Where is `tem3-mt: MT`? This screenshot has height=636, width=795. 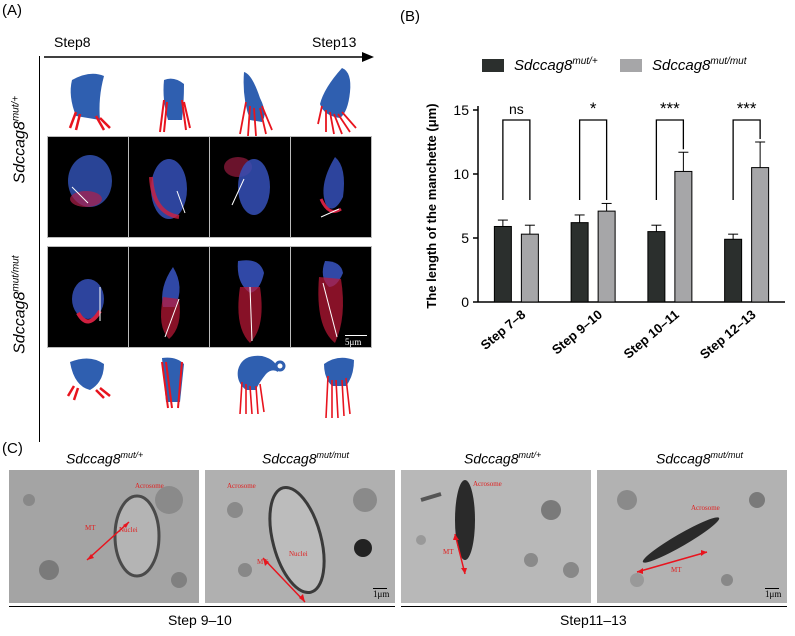
tem3-mt: MT is located at coordinates (448, 552).